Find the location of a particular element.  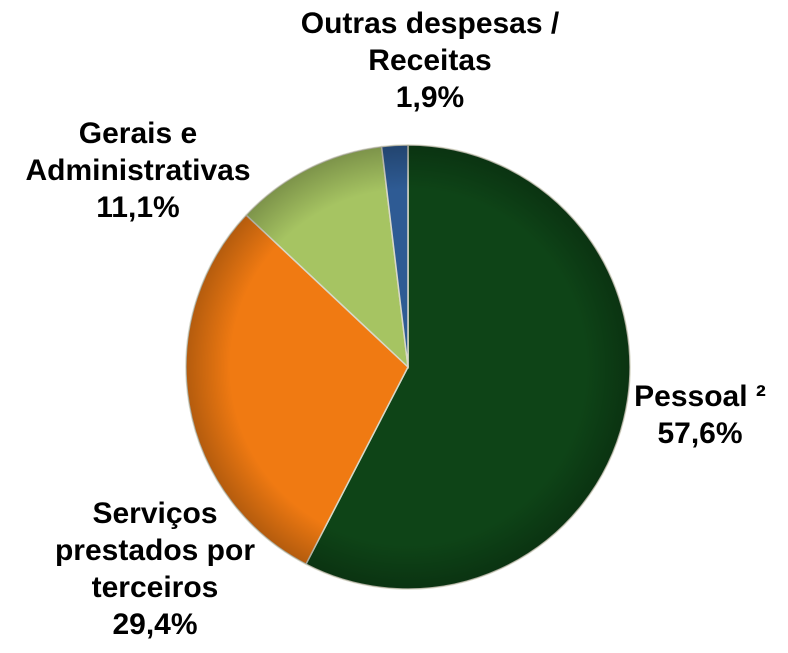

slice-label: Serviços prestados por terceiros 29,4% is located at coordinates (155, 569).